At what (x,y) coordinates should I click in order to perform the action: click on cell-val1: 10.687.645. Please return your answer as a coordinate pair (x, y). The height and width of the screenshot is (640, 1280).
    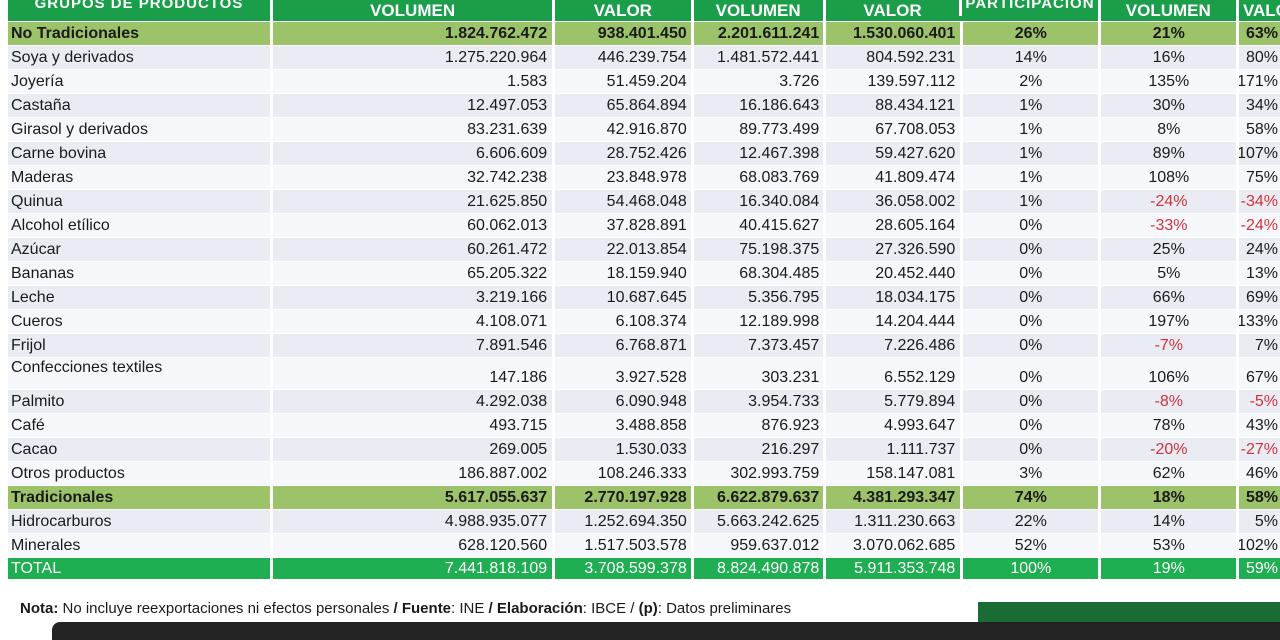
    Looking at the image, I should click on (621, 297).